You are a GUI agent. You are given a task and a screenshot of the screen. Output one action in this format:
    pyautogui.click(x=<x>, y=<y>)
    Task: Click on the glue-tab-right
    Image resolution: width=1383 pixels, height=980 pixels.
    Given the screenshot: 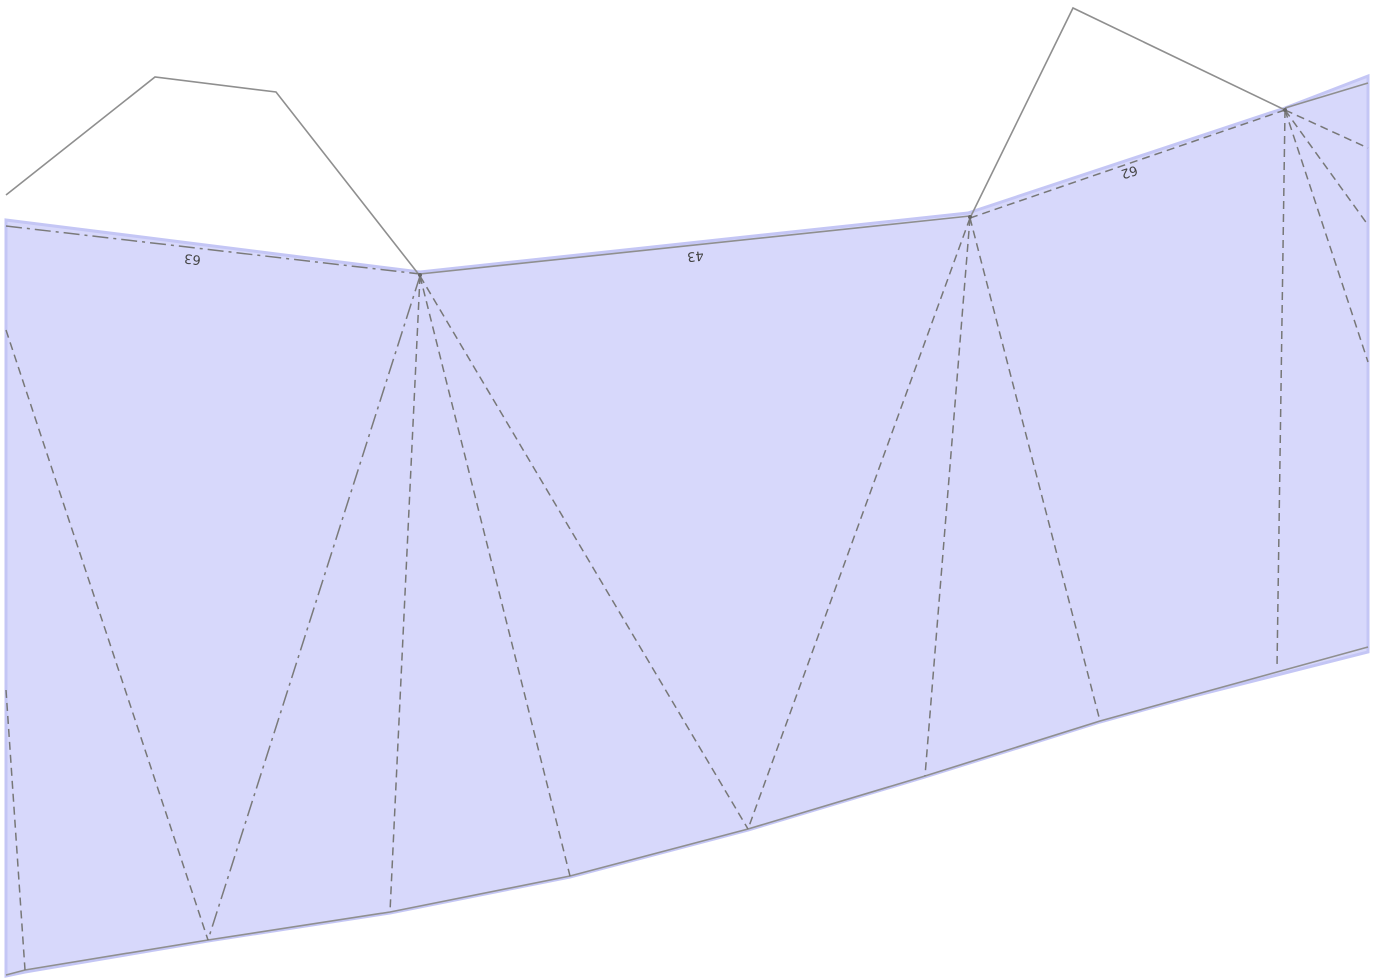 What is the action you would take?
    pyautogui.click(x=1127, y=112)
    